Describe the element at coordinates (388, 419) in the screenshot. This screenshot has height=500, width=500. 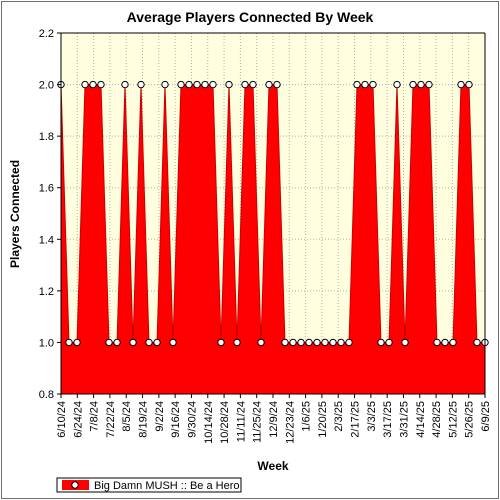
I see `x-tick-label: 3/17/25` at that location.